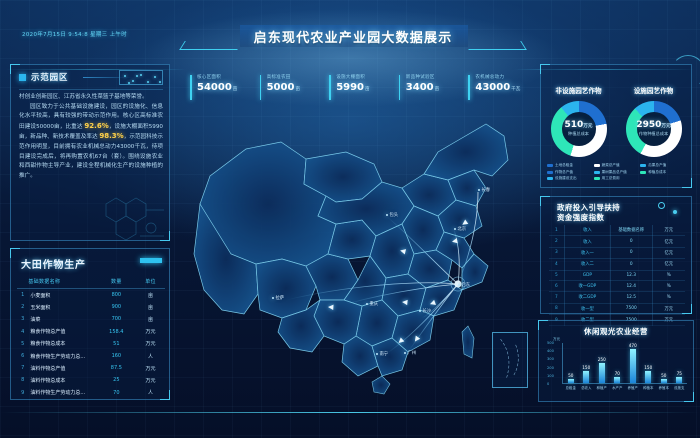  What do you see at coordinates (679, 366) in the screenshot?
I see `bar-column: 75 设施支` at bounding box center [679, 366].